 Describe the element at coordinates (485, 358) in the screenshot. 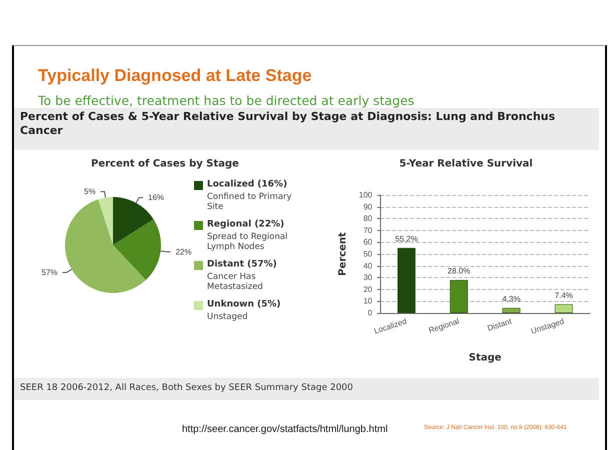

I see `x-axis-title: Stage` at that location.